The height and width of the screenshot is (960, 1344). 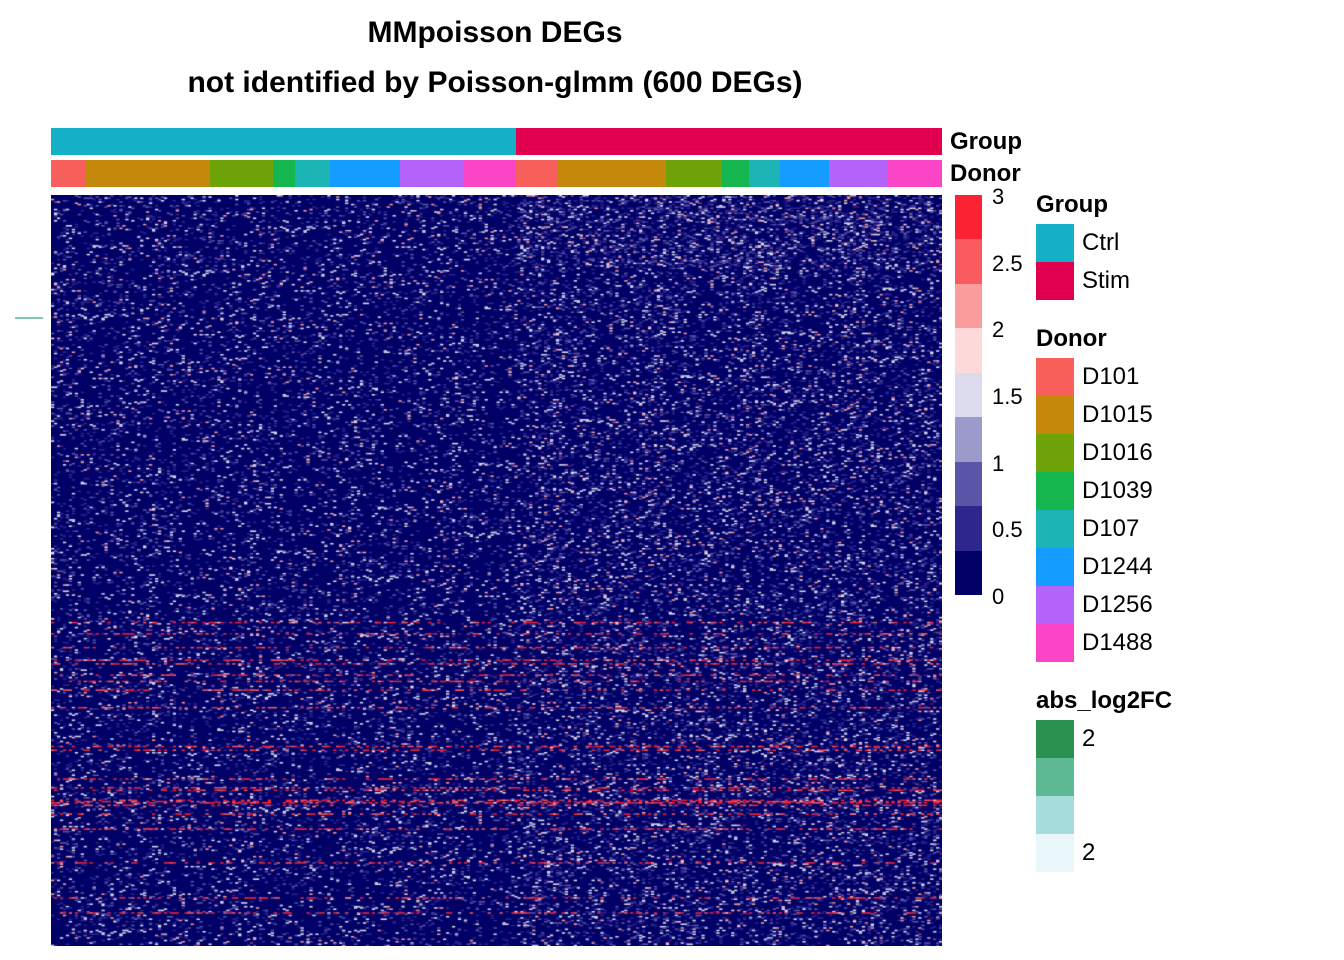 I want to click on color-scale-tick-label: 1, so click(x=998, y=463).